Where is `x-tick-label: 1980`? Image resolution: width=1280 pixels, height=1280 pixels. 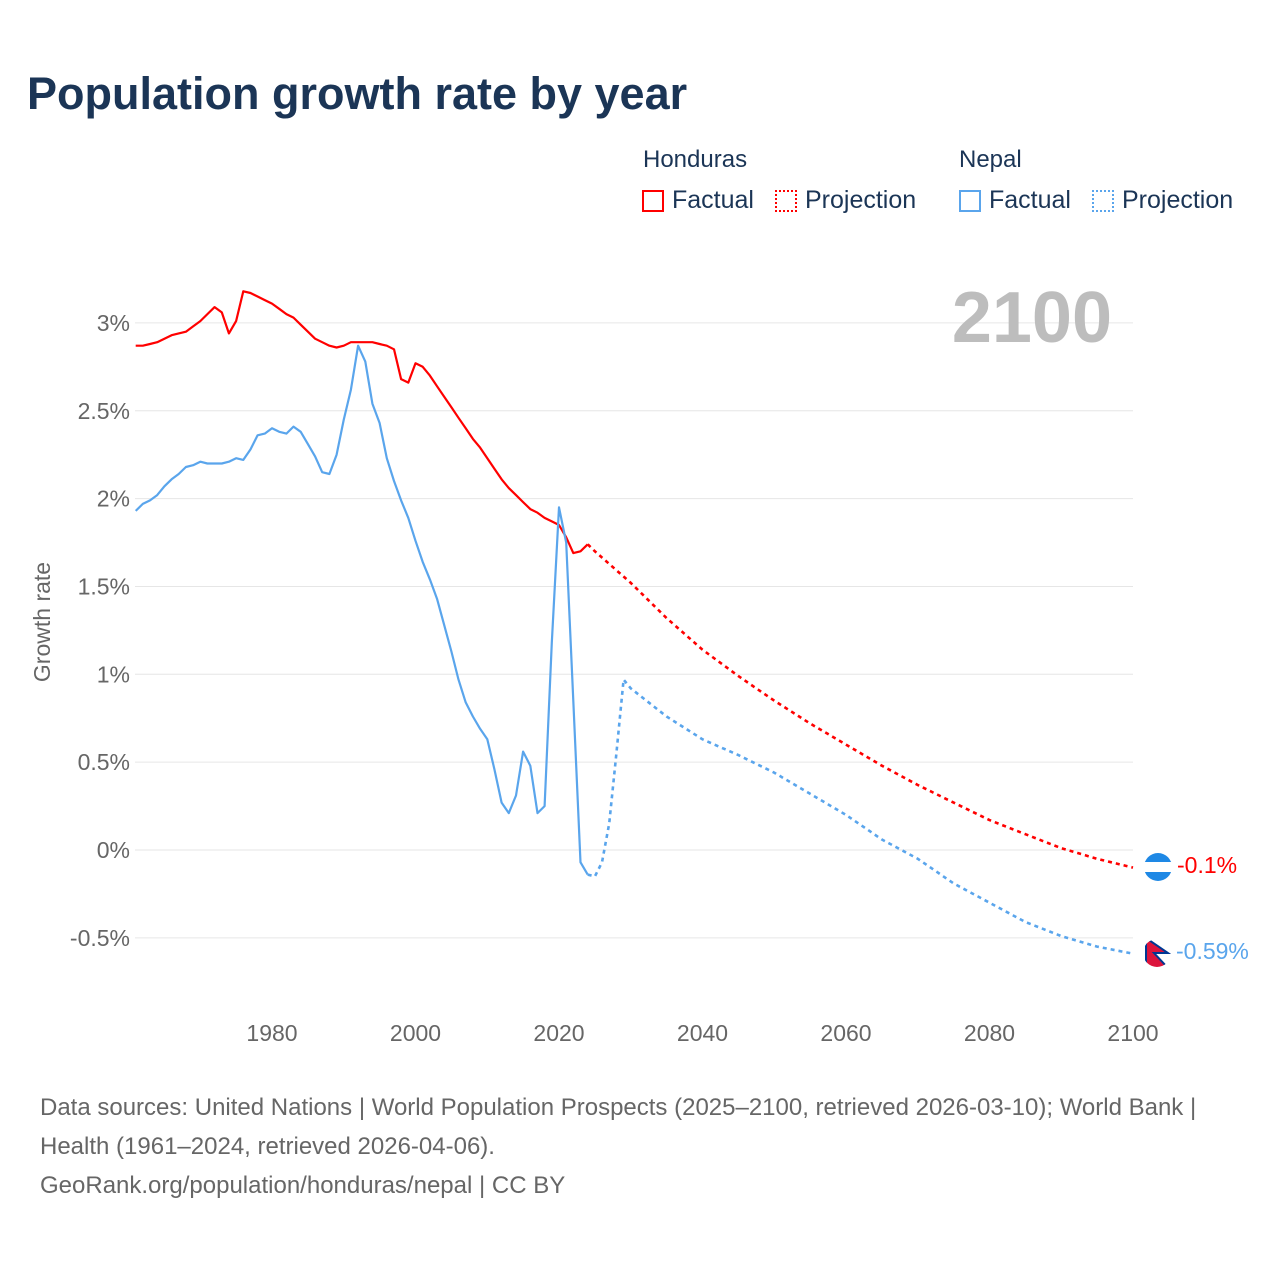
x-tick-label: 1980 is located at coordinates (271, 1033).